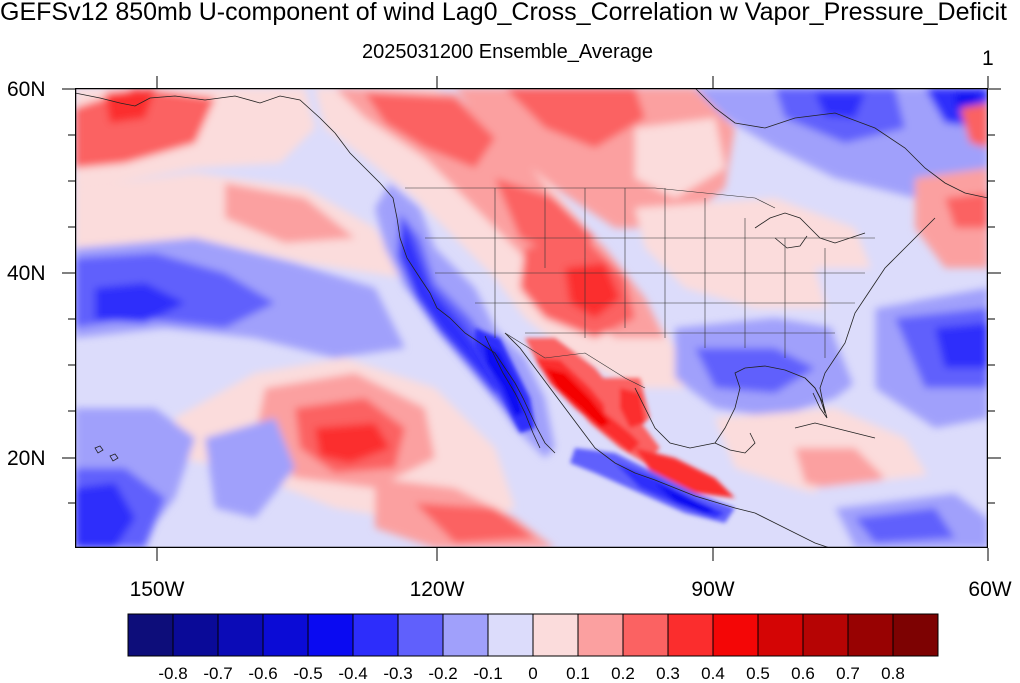  Describe the element at coordinates (803, 673) in the screenshot. I see `colorbar-tick-label: 0.6` at that location.